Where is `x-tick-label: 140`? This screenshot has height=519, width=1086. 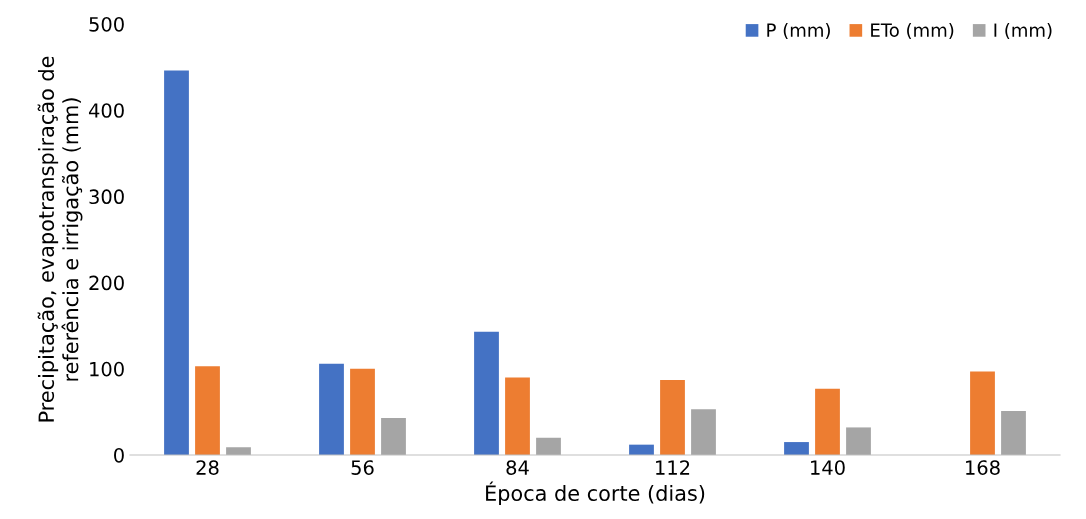
x-tick-label: 140 is located at coordinates (828, 467).